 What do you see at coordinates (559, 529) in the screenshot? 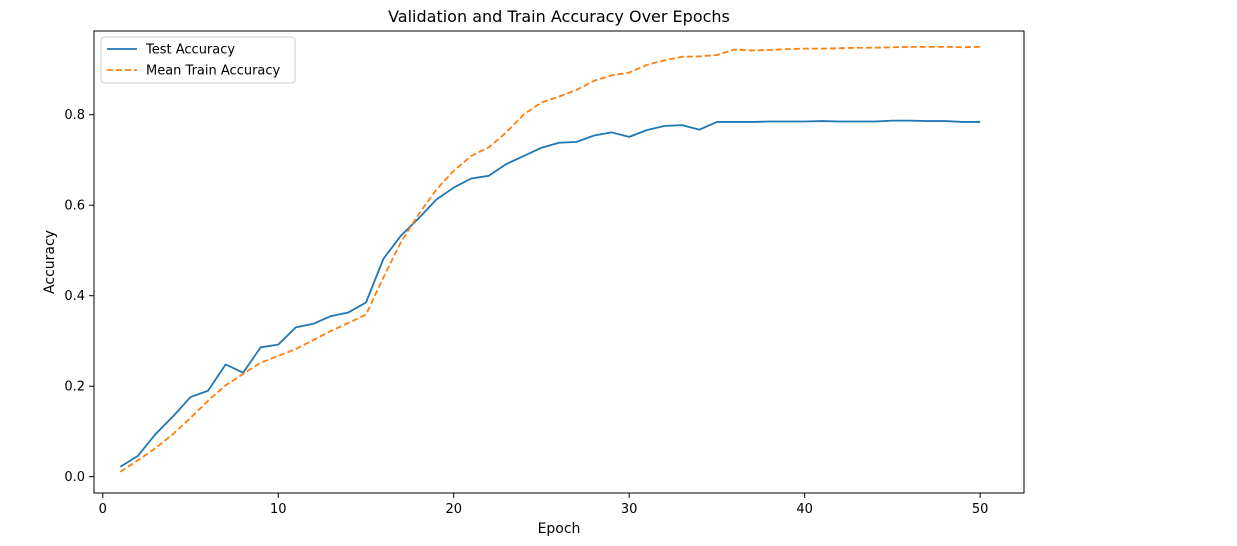
I see `x-axis-title: Epoch` at bounding box center [559, 529].